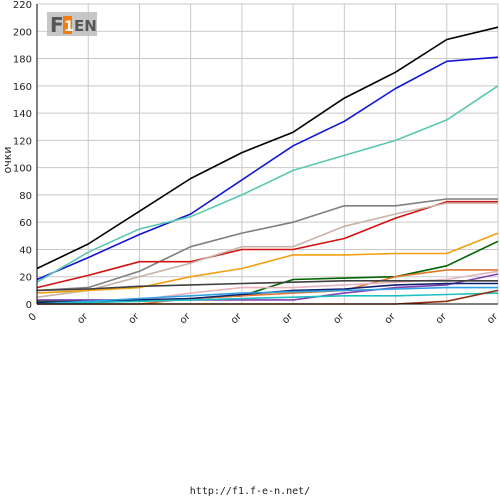 This screenshot has height=500, width=500. Describe the element at coordinates (22, 169) in the screenshot. I see `y-tick-label: 100` at that location.